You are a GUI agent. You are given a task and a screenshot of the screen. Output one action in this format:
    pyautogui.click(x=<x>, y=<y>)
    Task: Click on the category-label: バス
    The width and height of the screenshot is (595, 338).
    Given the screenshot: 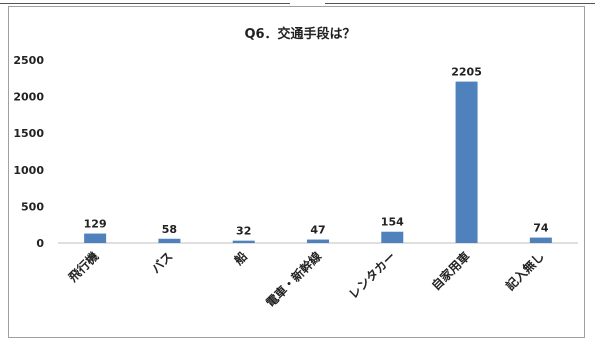 What is the action you would take?
    pyautogui.click(x=162, y=262)
    